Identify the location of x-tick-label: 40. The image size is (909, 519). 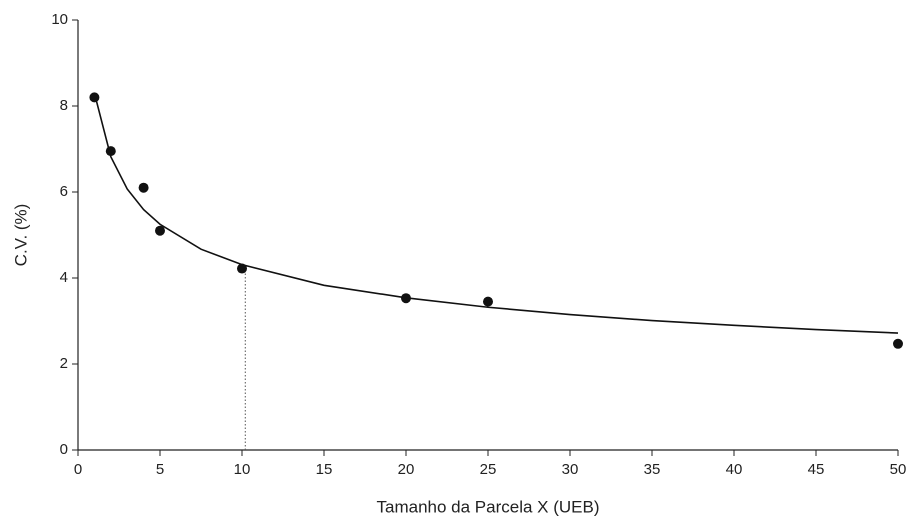
(734, 469).